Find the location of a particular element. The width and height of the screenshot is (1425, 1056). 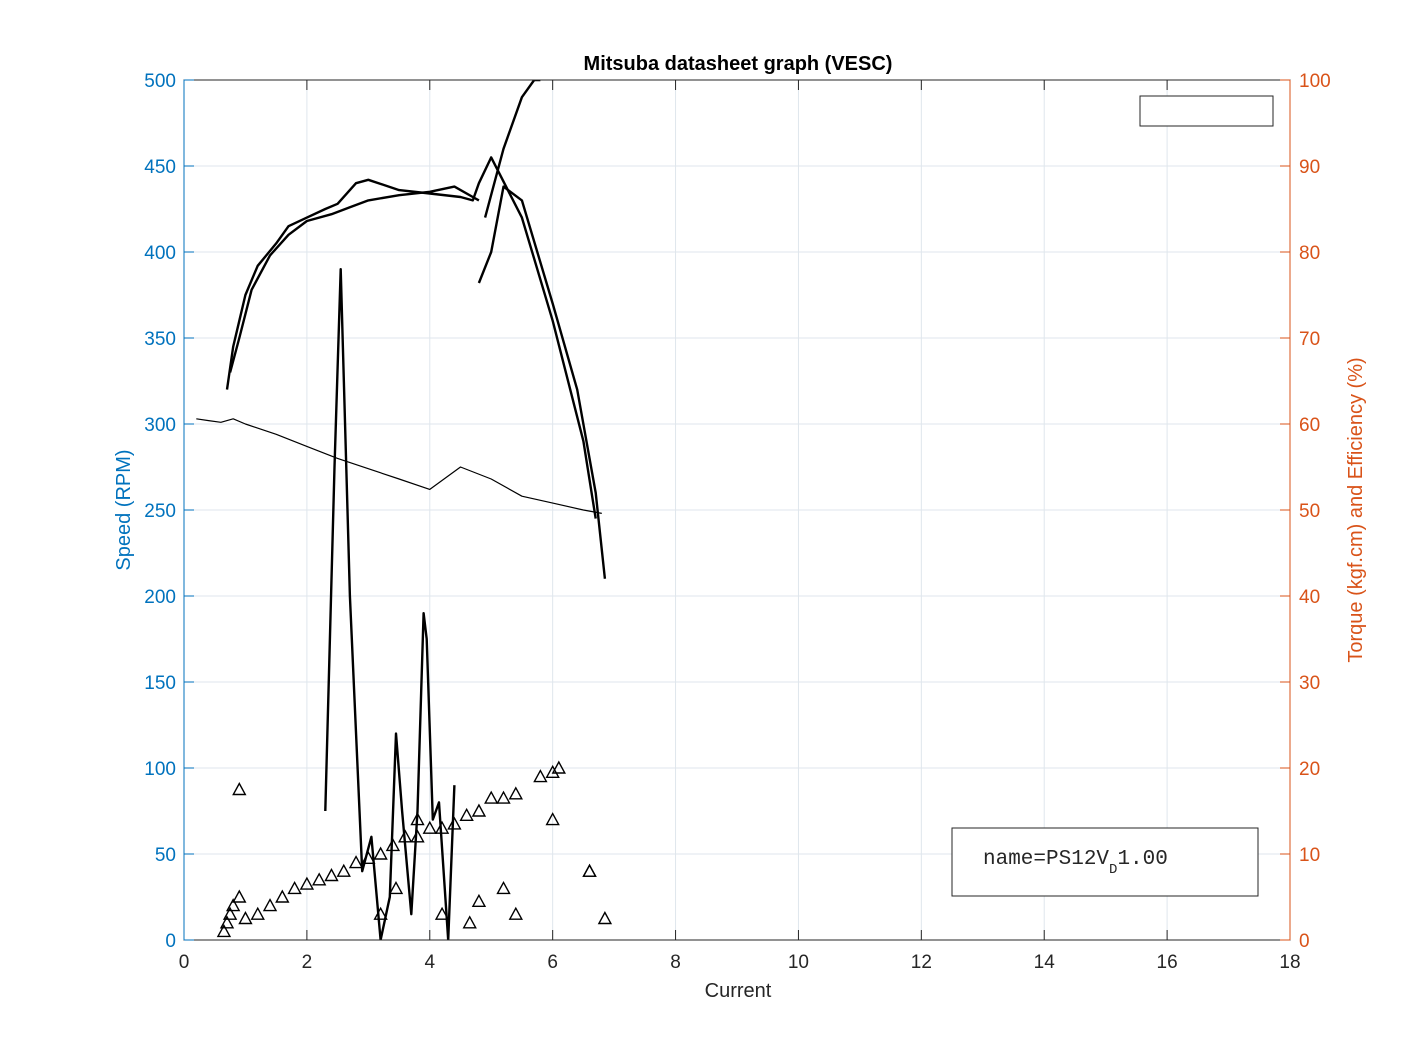

annotation-box: name=PS12VD1.00 is located at coordinates (1105, 862).